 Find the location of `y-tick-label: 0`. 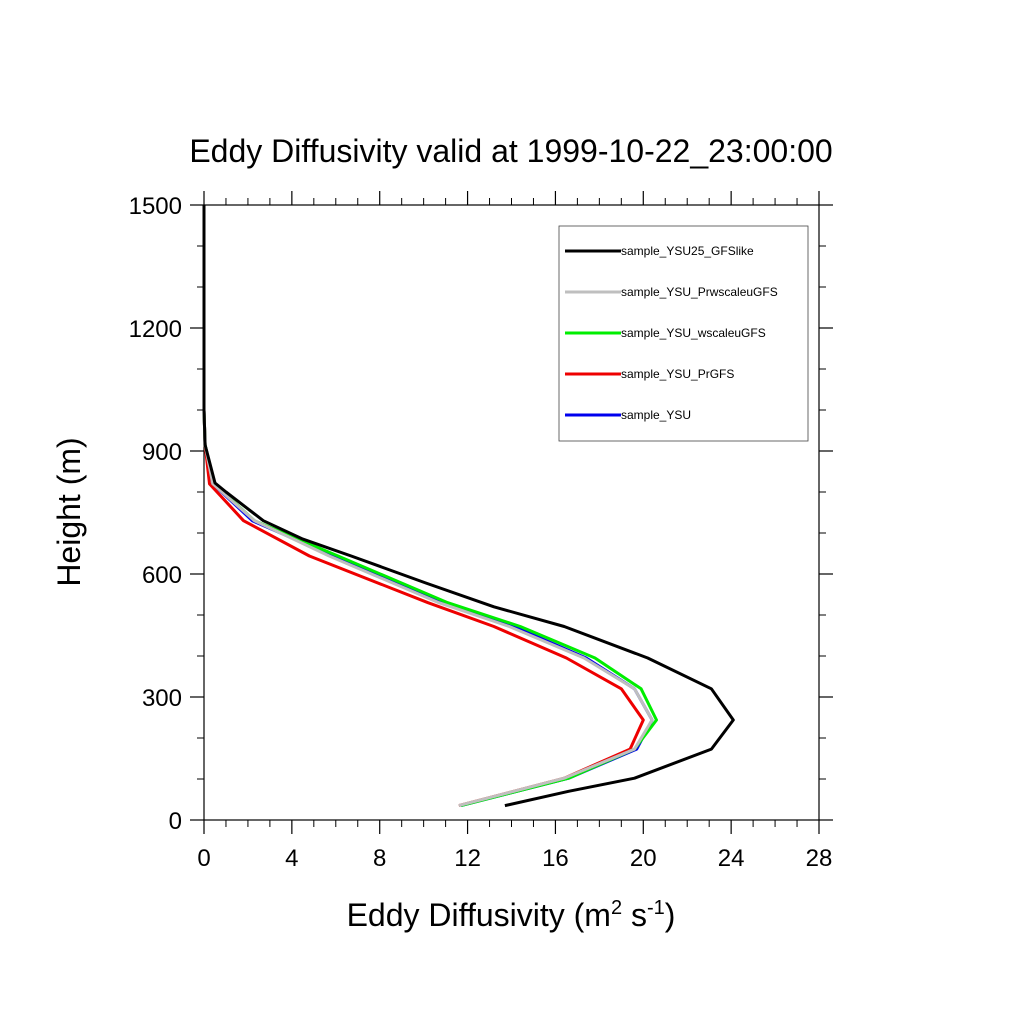

y-tick-label: 0 is located at coordinates (175, 821).